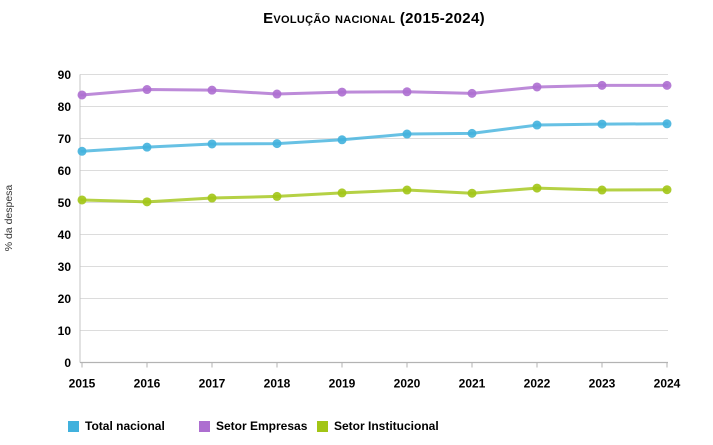 The height and width of the screenshot is (445, 713). I want to click on x-tick-label: 2019, so click(342, 384).